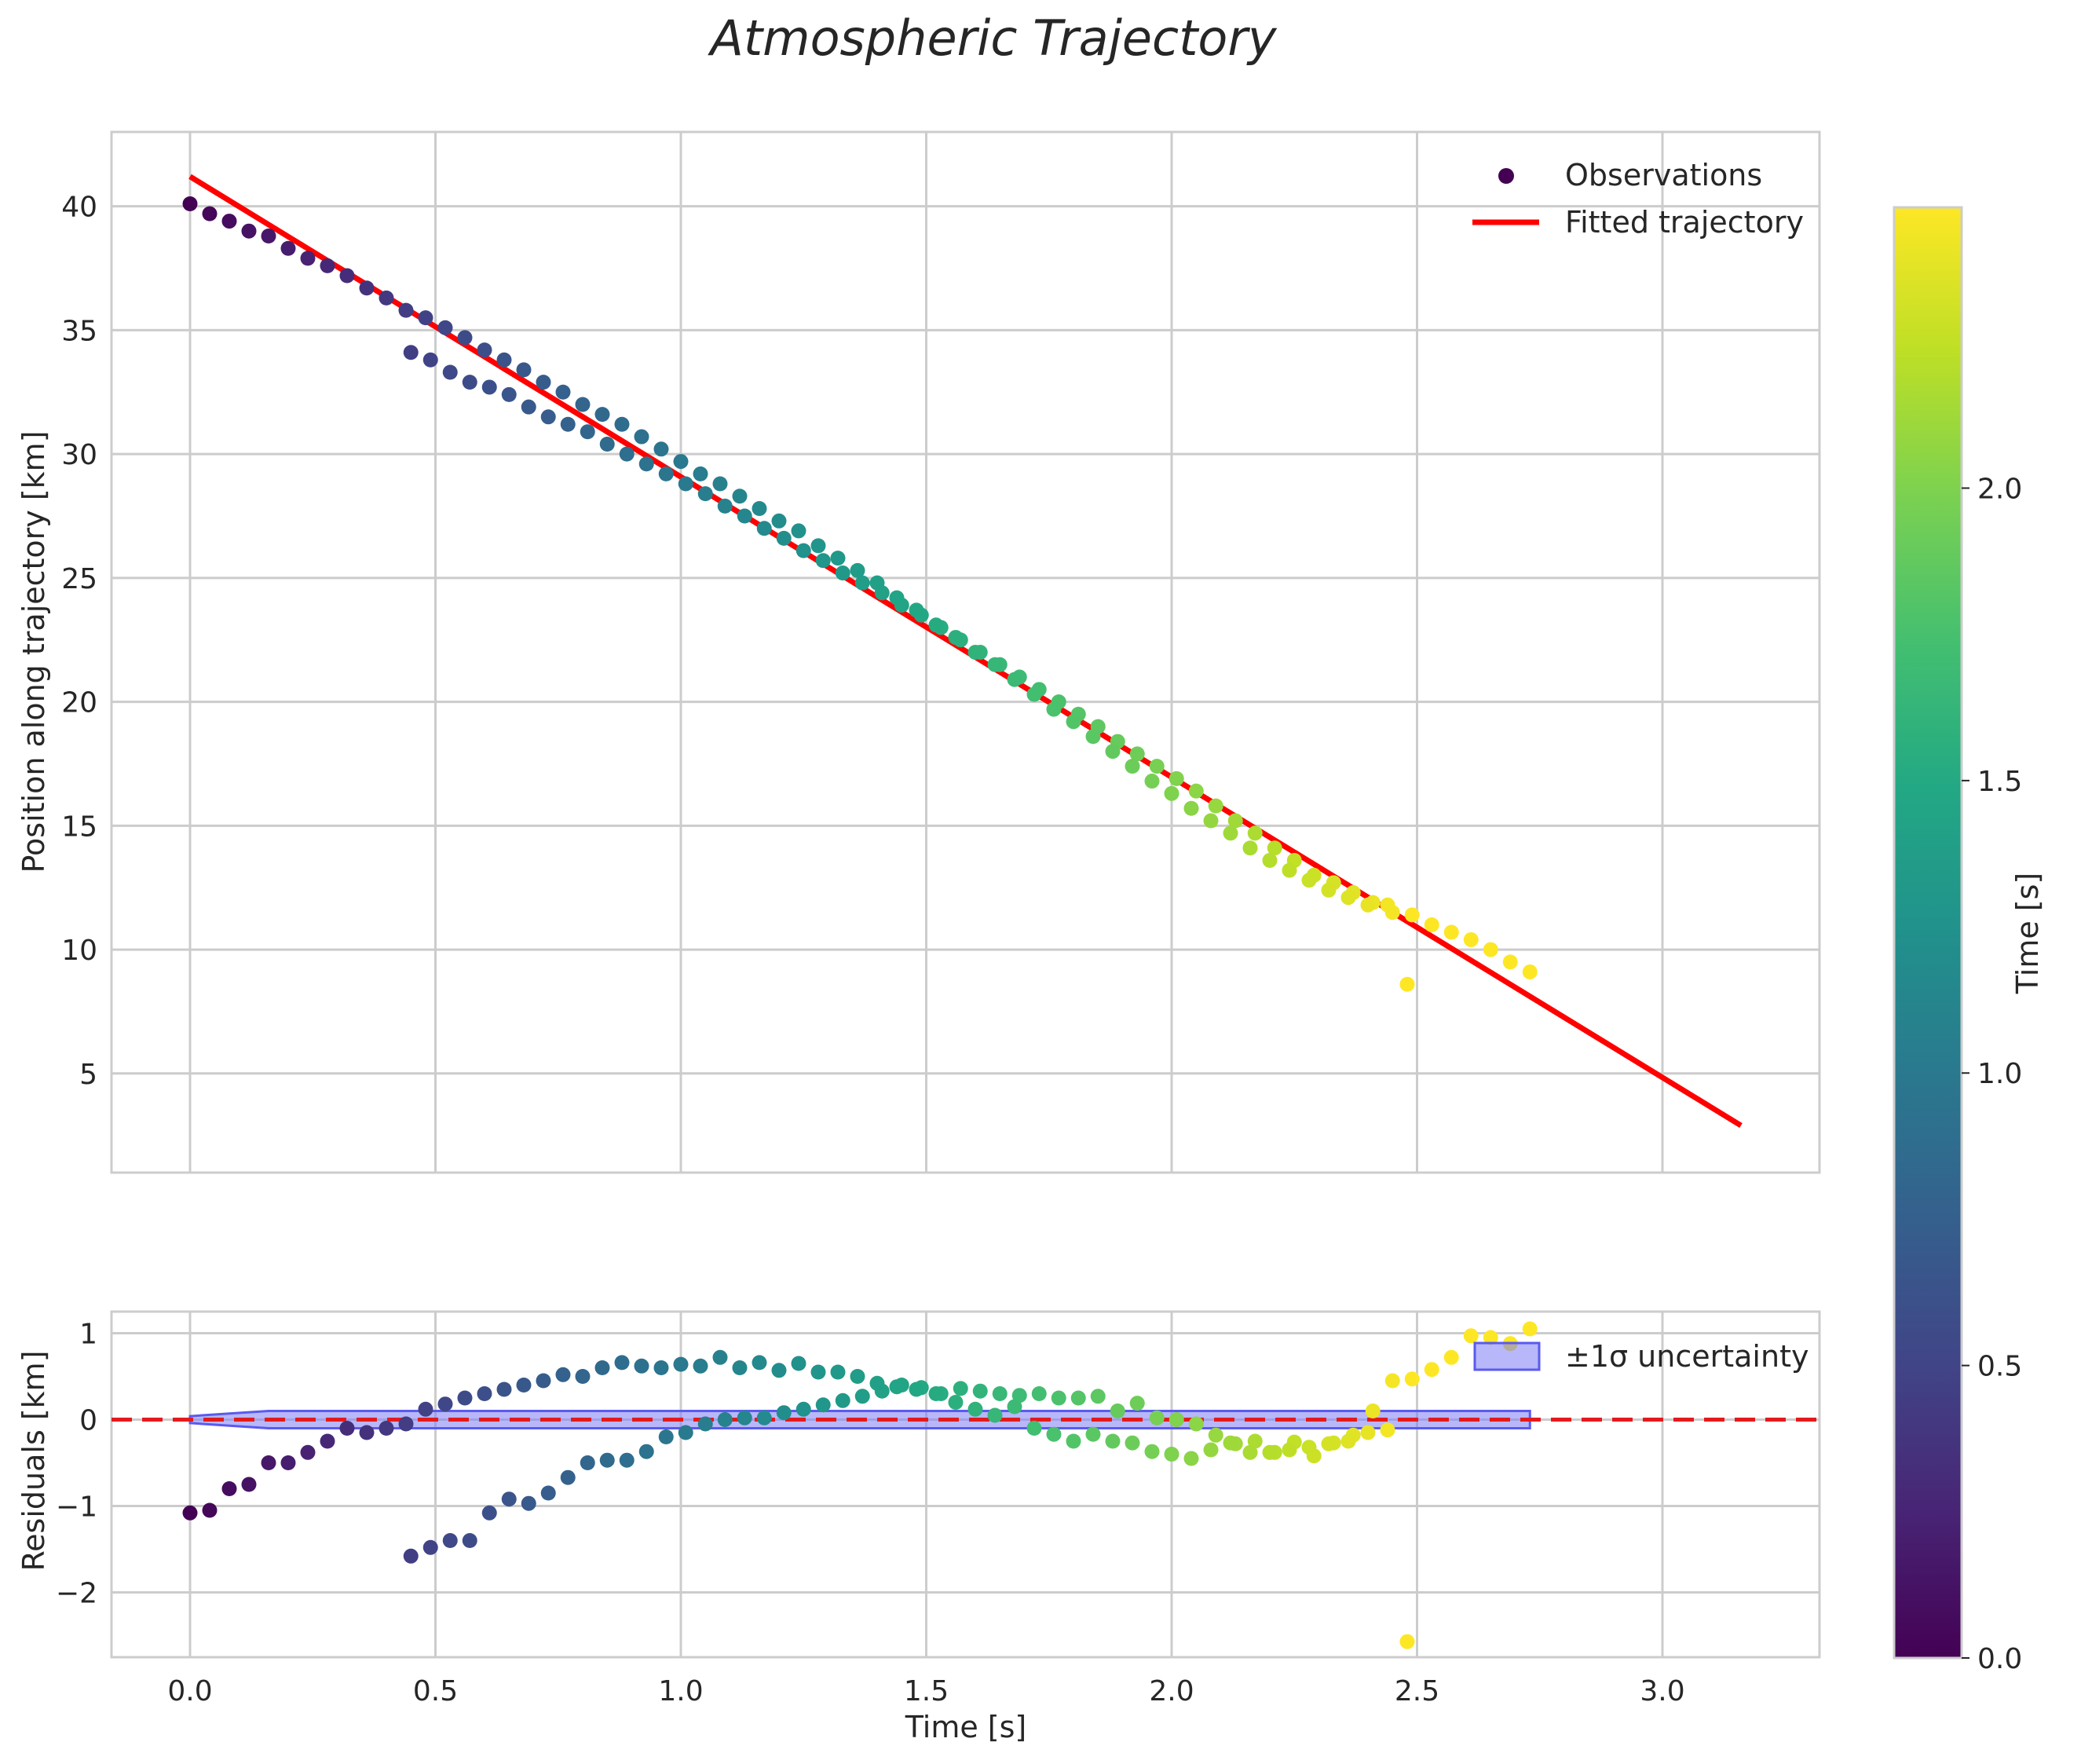  What do you see at coordinates (79, 331) in the screenshot?
I see `top-y-tick-label: 35` at bounding box center [79, 331].